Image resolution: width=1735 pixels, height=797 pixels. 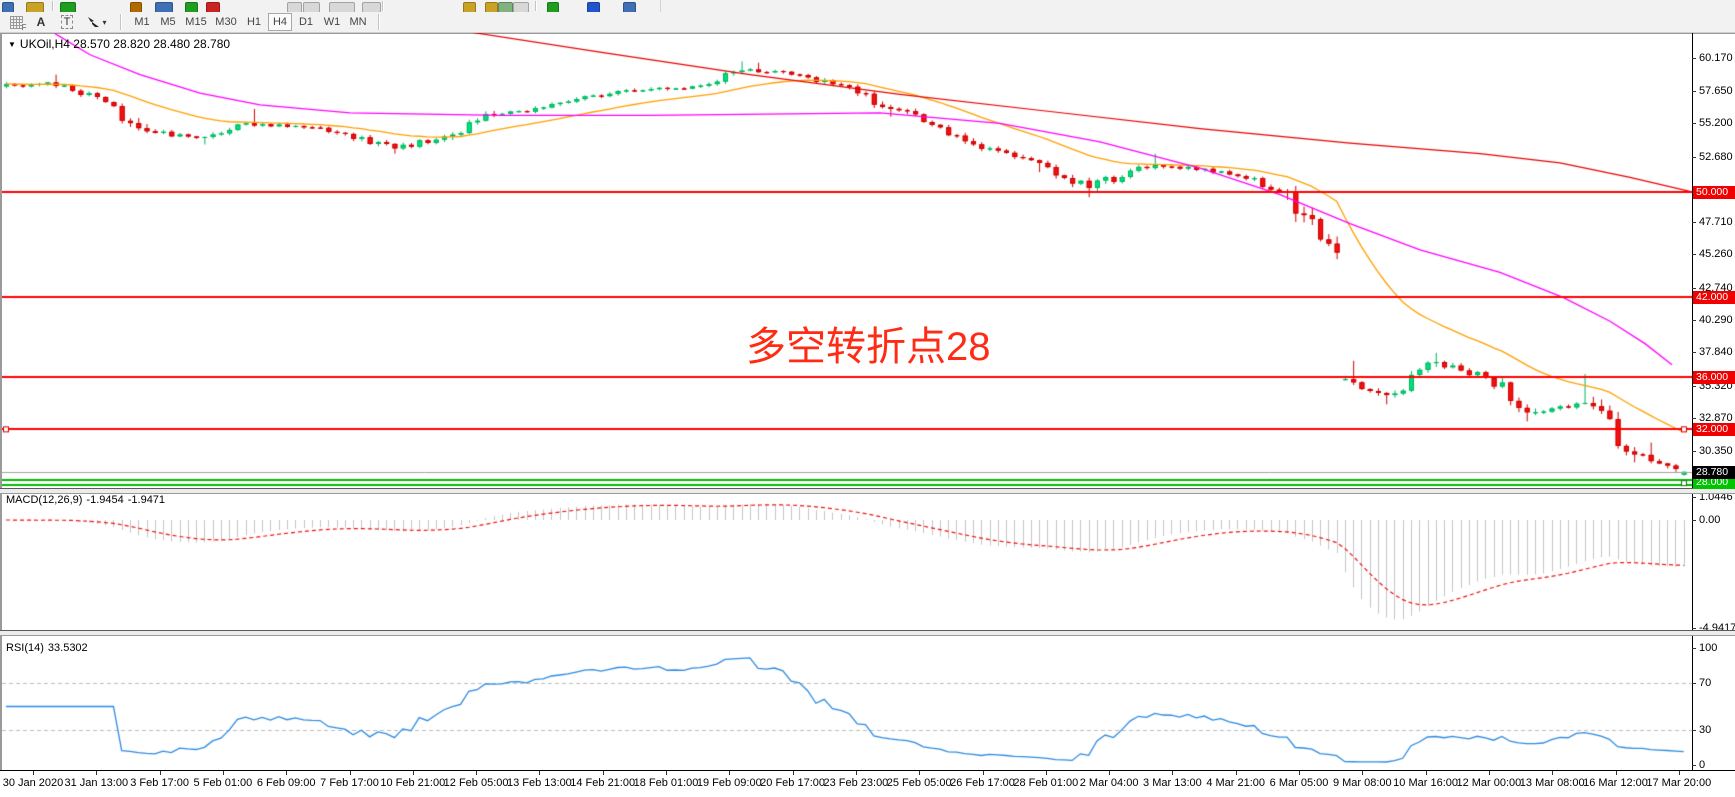 I want to click on toolbar-standard-row, so click(x=330, y=6).